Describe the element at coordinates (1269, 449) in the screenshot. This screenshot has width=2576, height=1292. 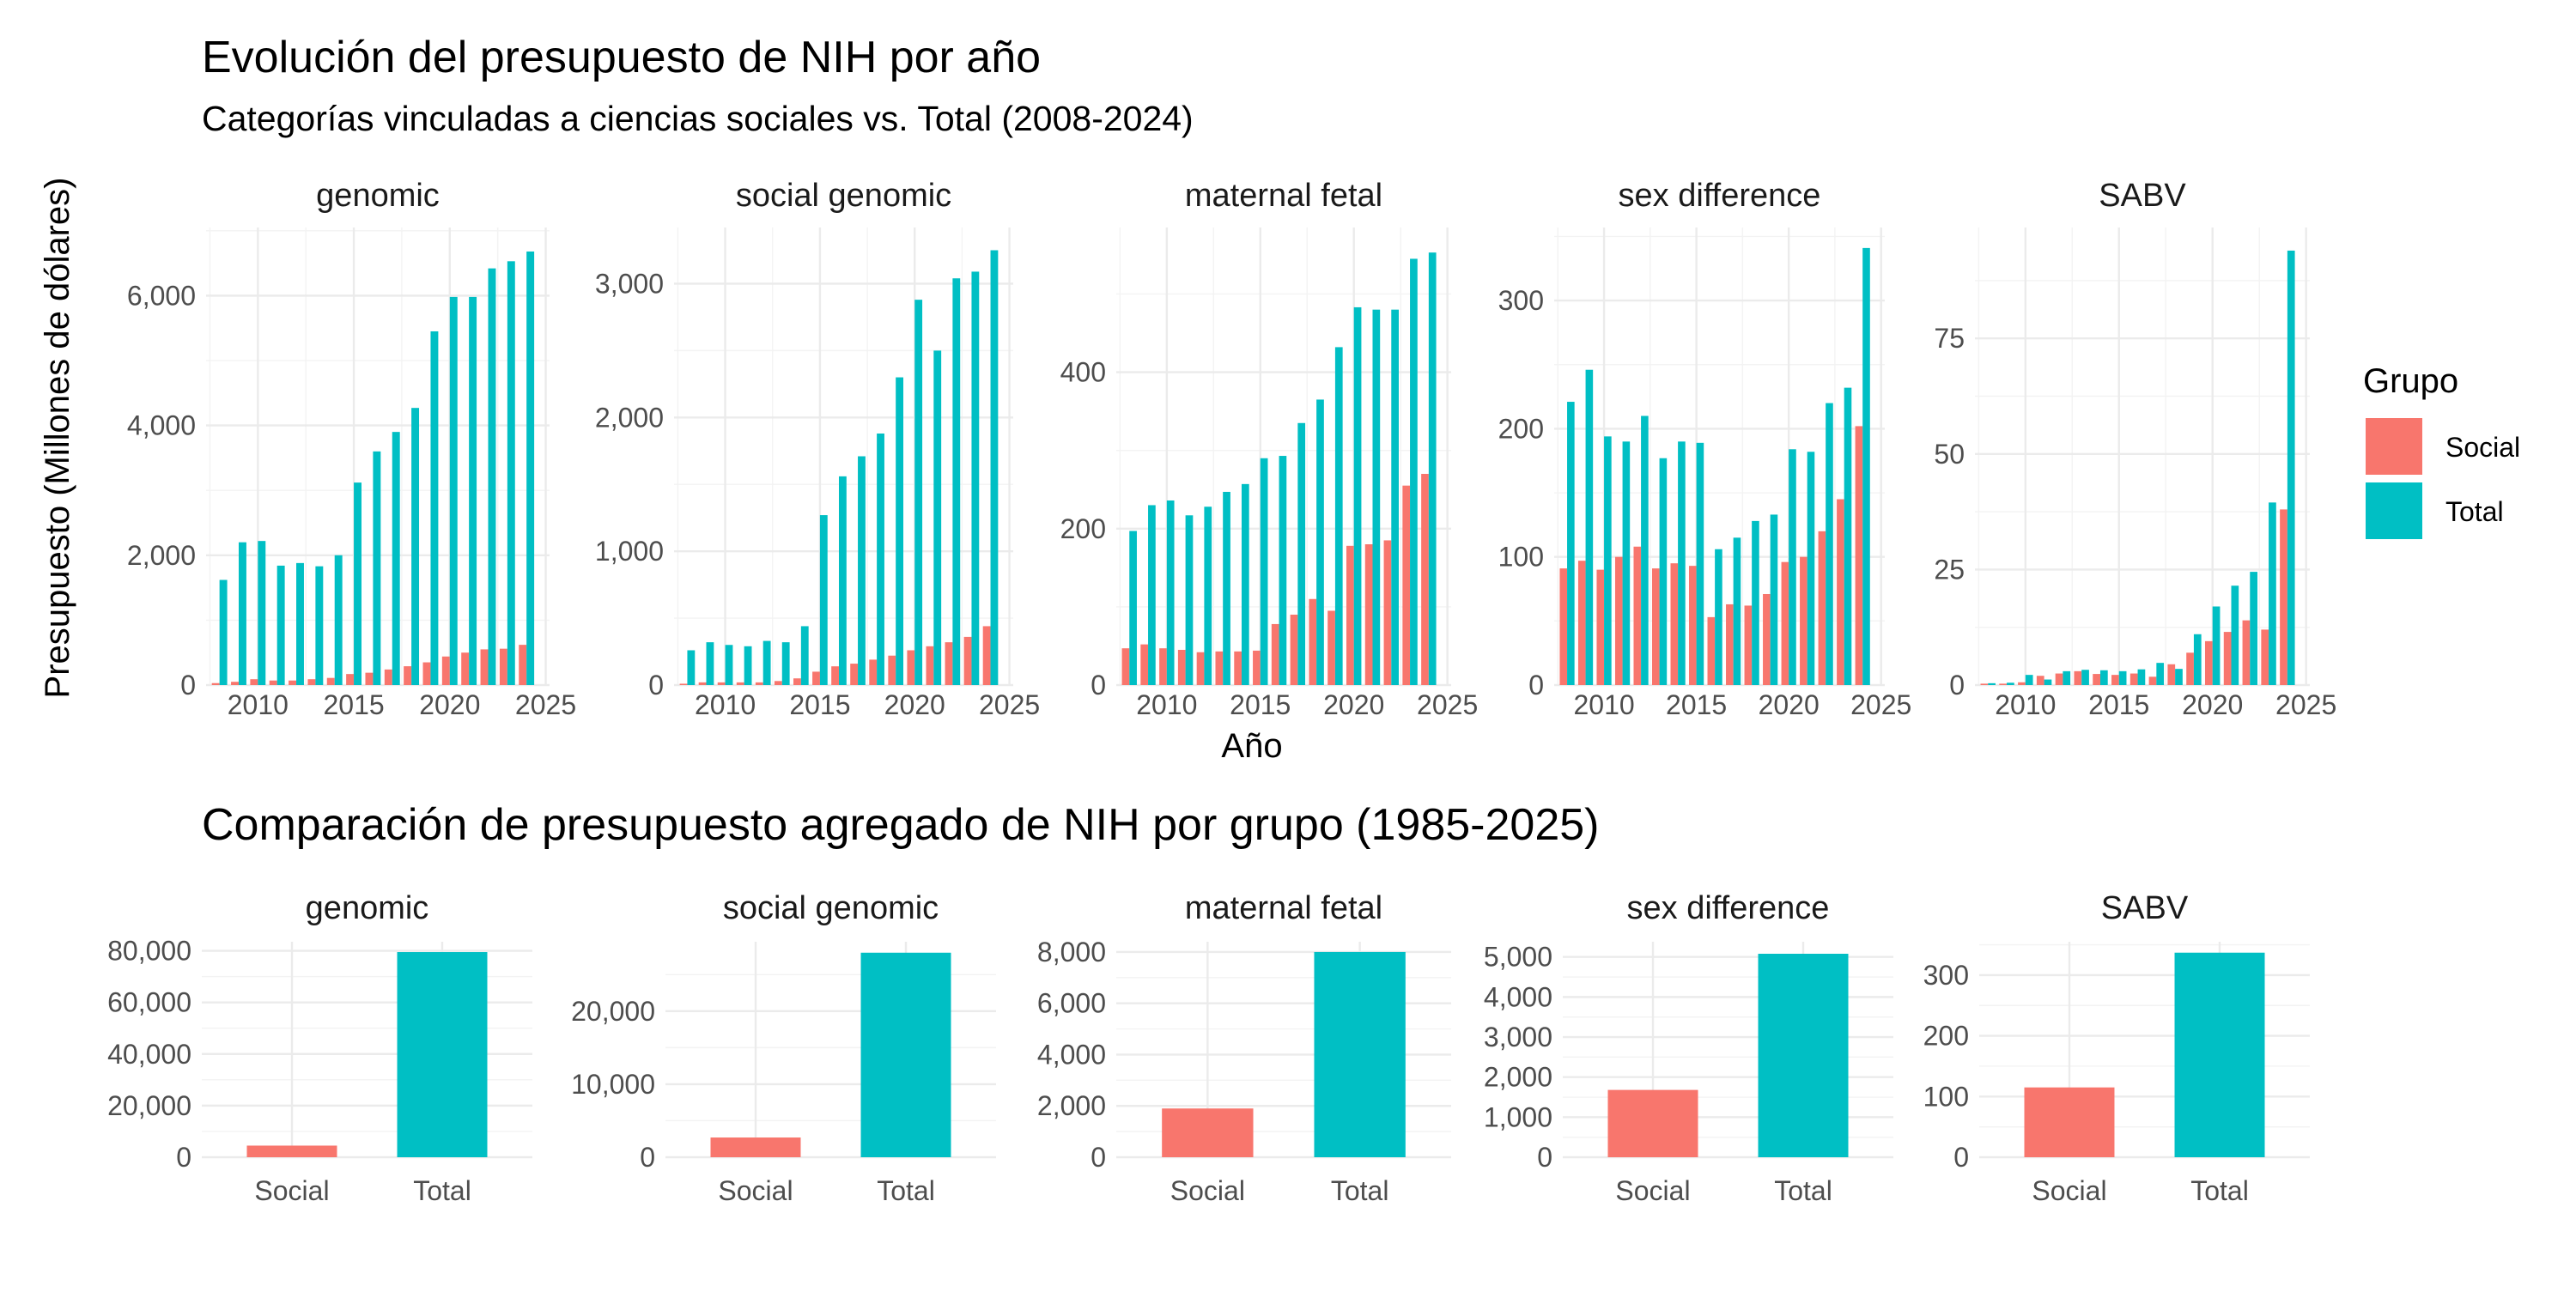
I see `facet-maternal-fetal: 0 200 400 2010 2015 2020 2025 maternal fetal` at that location.